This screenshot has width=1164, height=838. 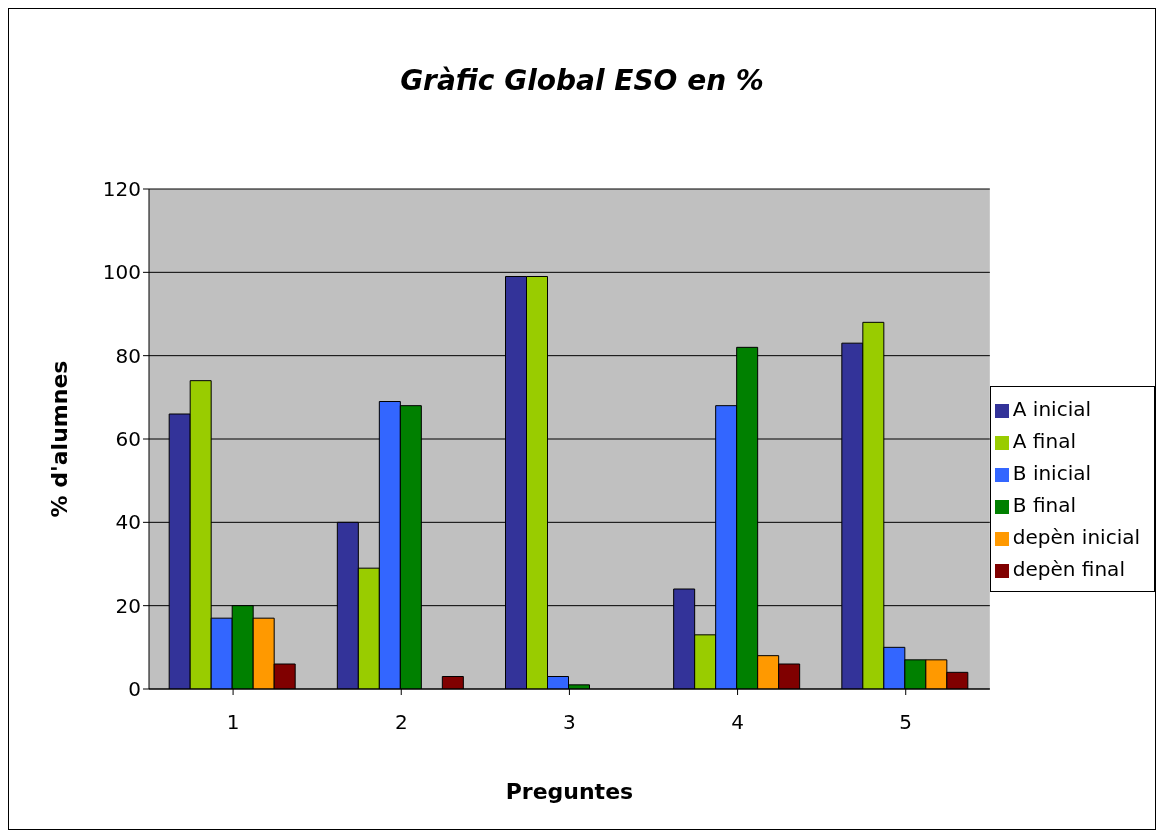 What do you see at coordinates (401, 722) in the screenshot?
I see `x-tick-label: 2` at bounding box center [401, 722].